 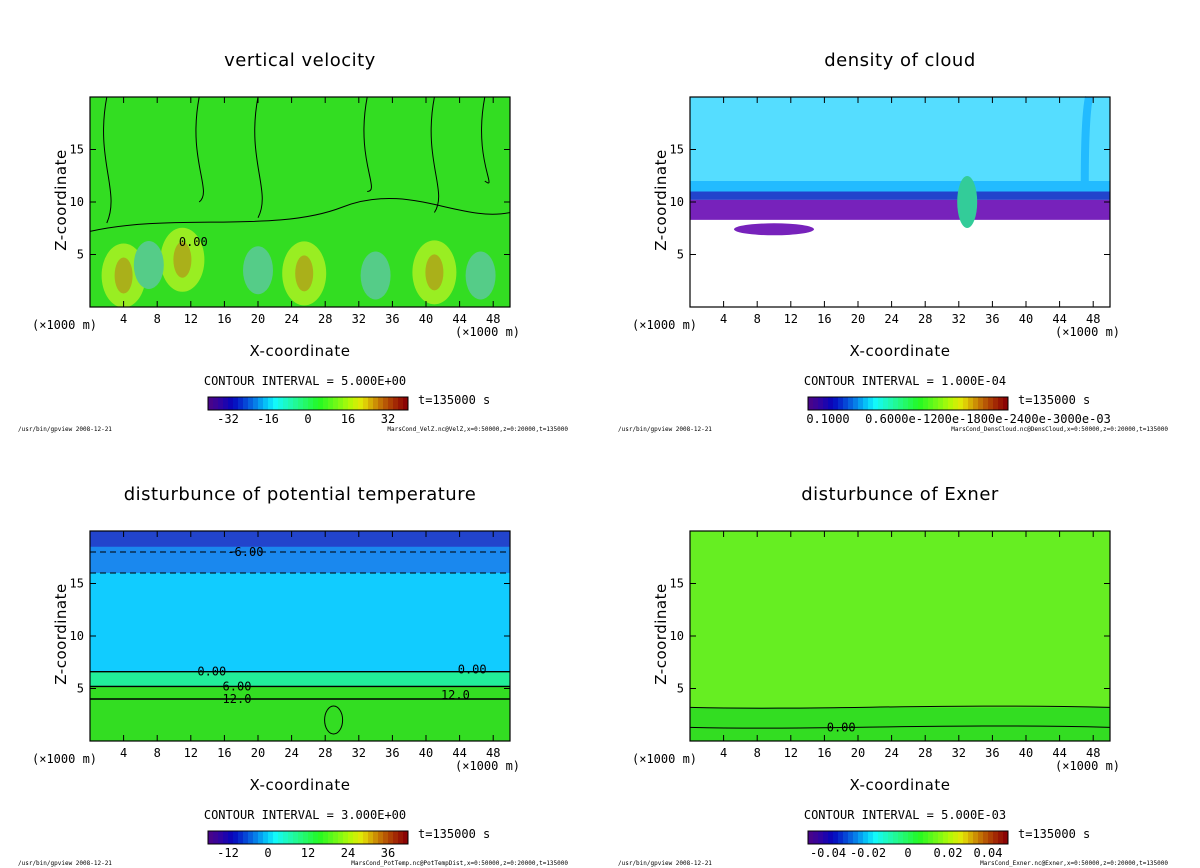 What do you see at coordinates (426, 753) in the screenshot?
I see `x-tick-label: 40` at bounding box center [426, 753].